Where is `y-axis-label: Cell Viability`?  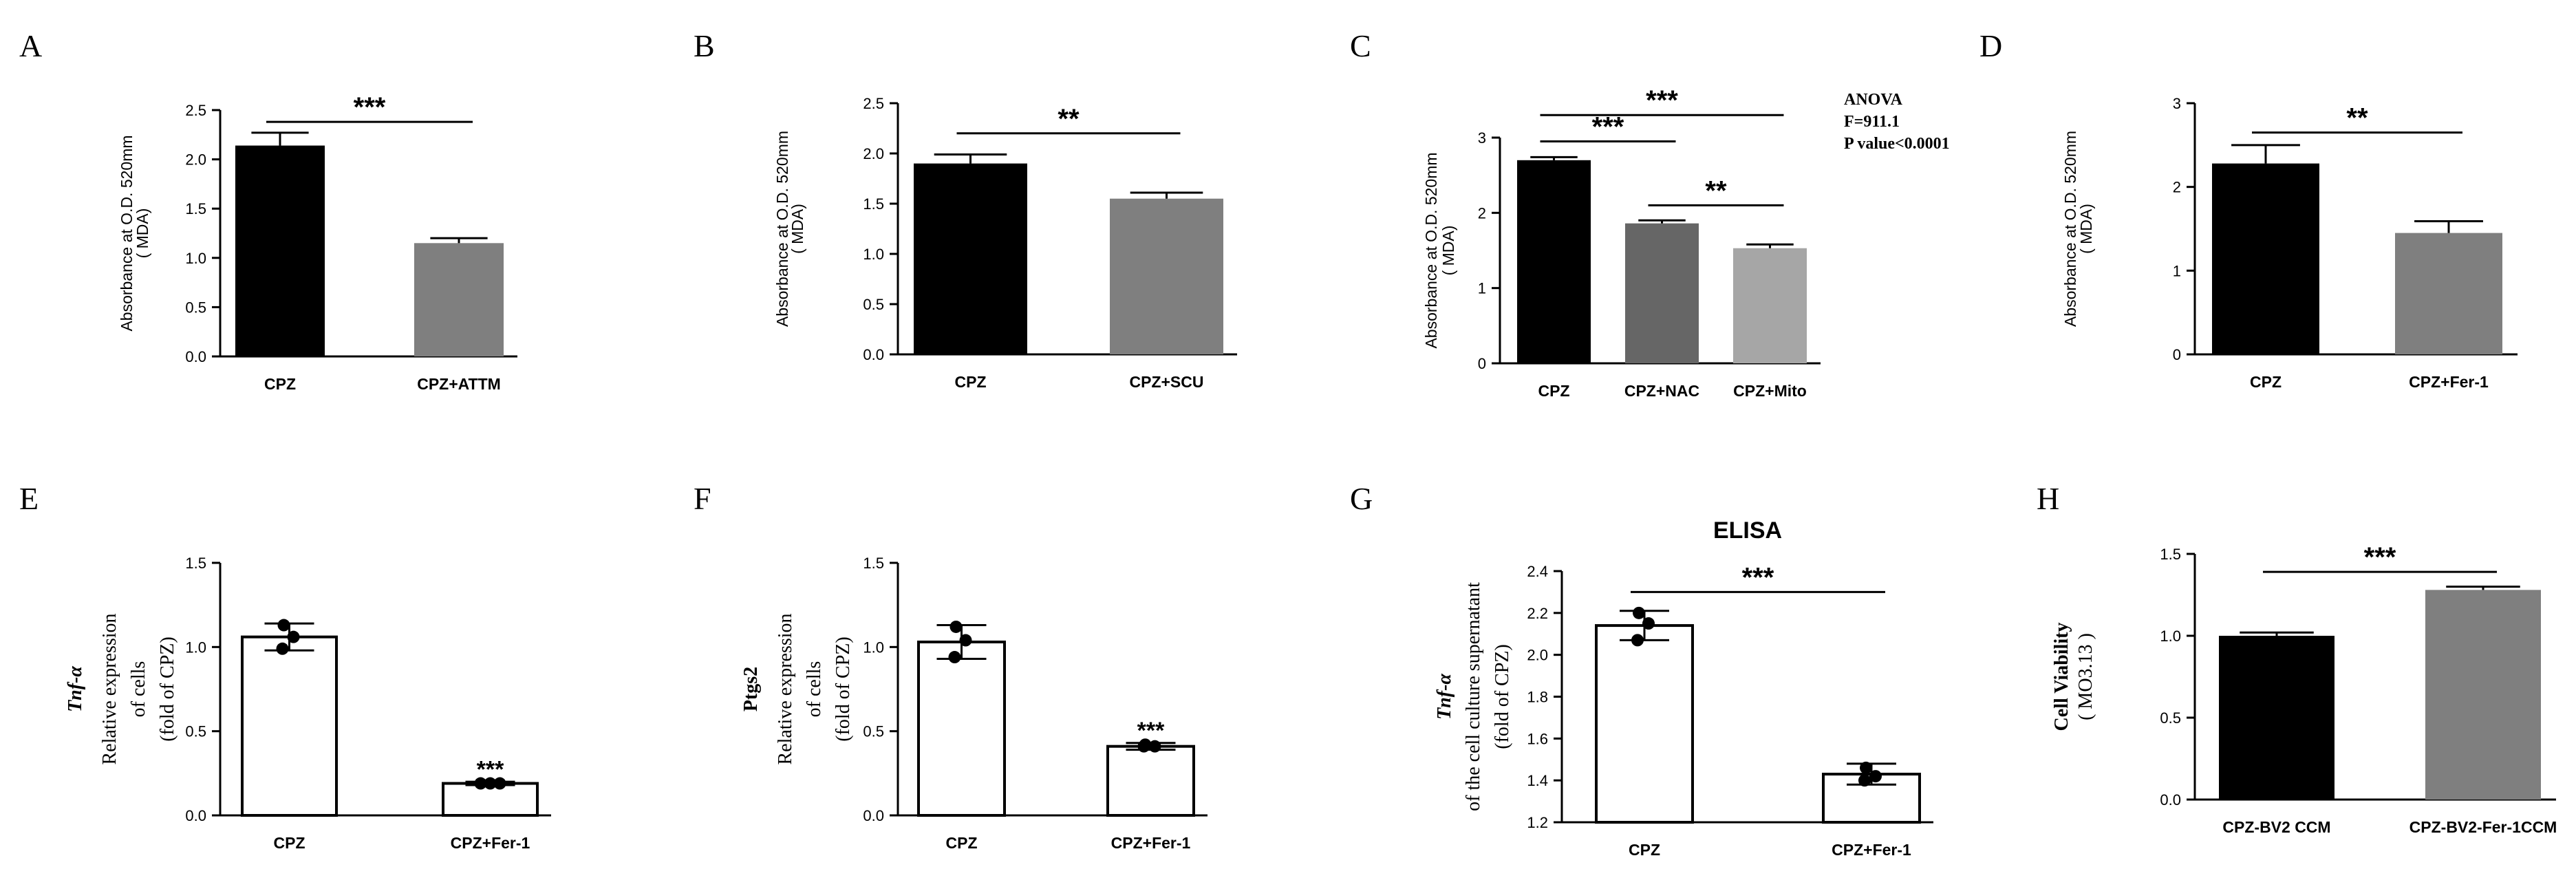
y-axis-label: Cell Viability is located at coordinates (2061, 677).